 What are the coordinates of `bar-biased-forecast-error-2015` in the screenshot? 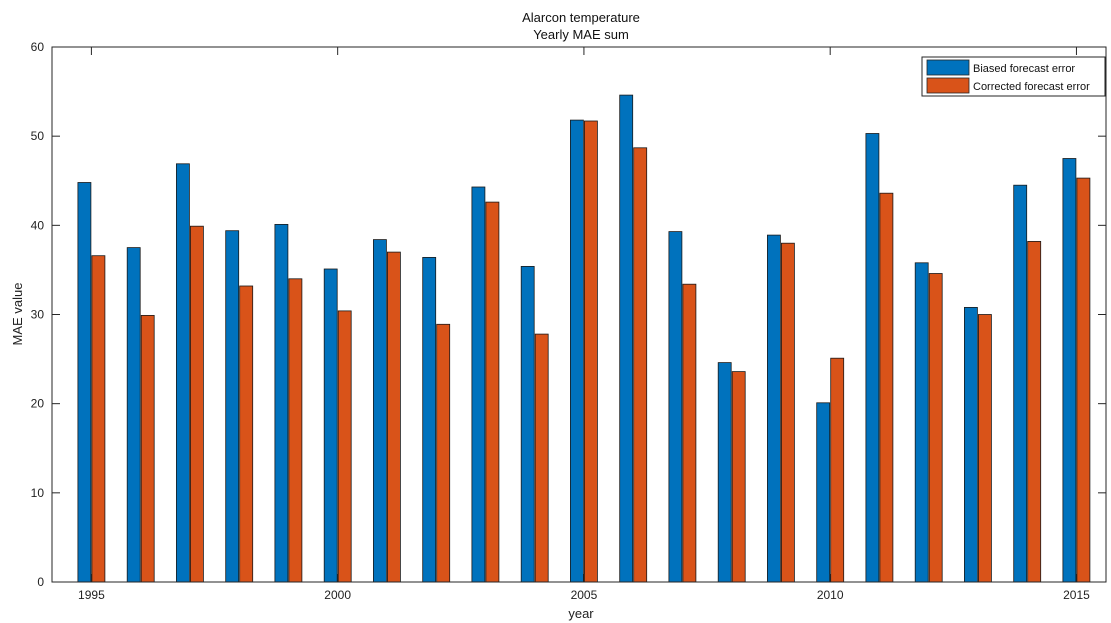 It's located at (1069, 370).